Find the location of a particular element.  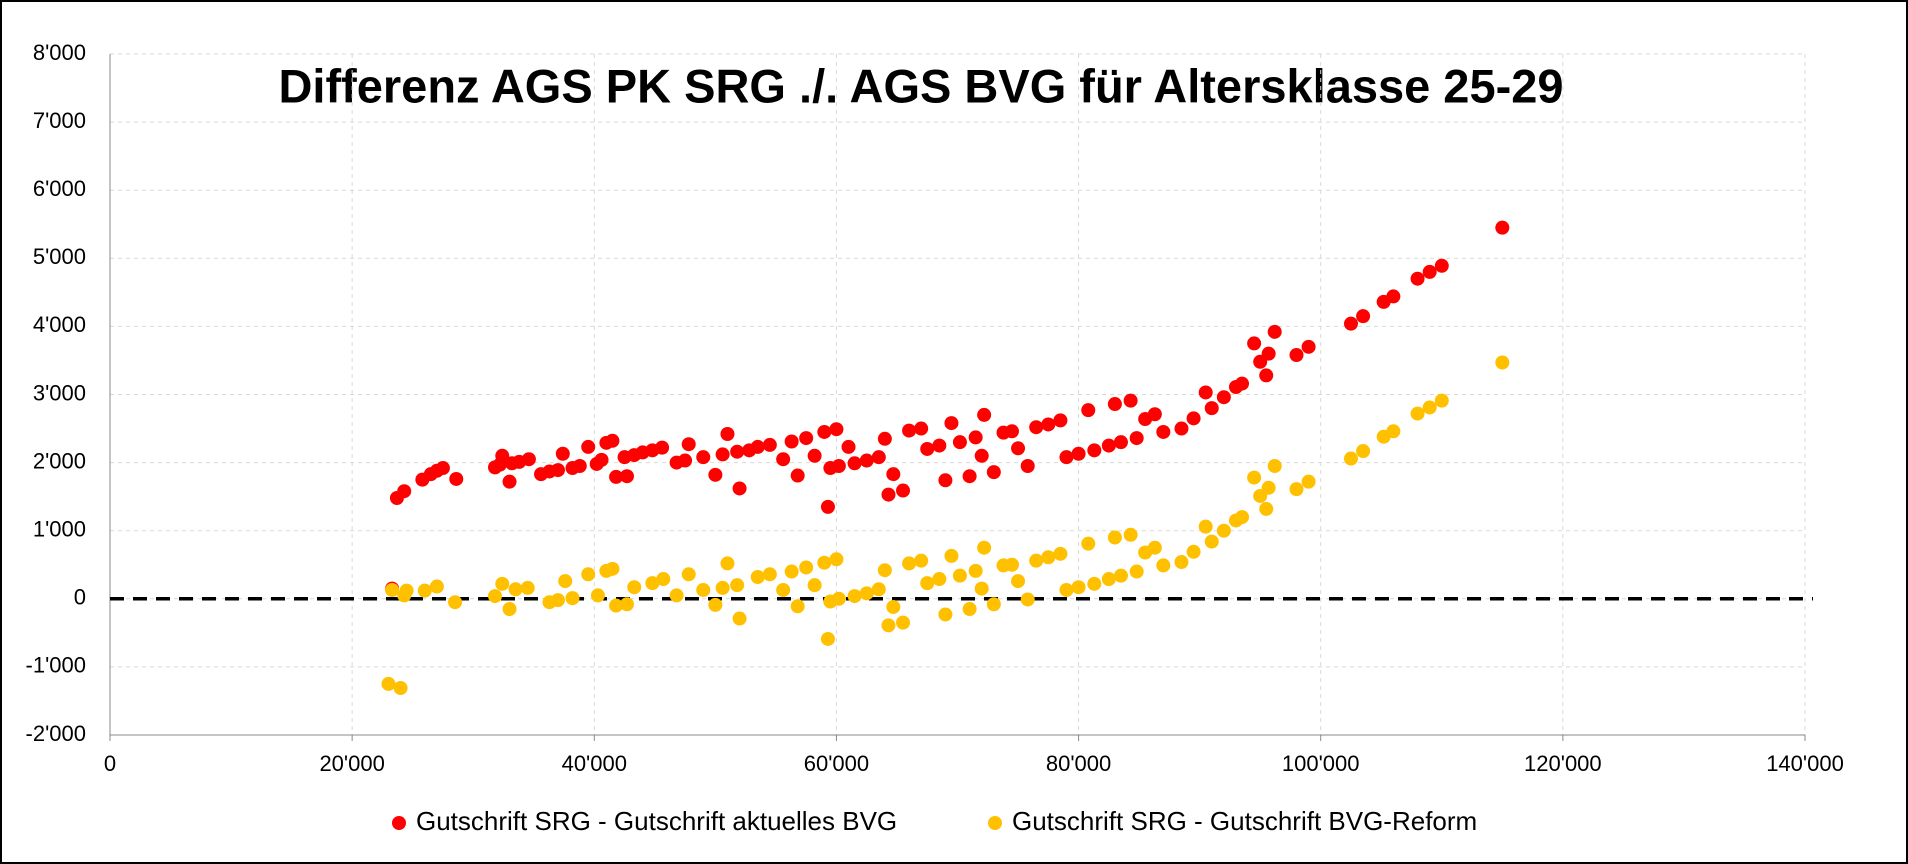

x-tick-label: 60'000 is located at coordinates (836, 763).